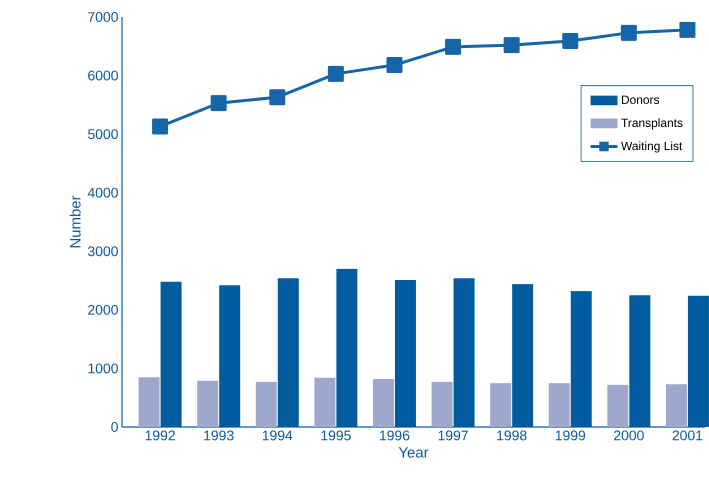 Image resolution: width=709 pixels, height=488 pixels. I want to click on y-tick-label: 0, so click(114, 427).